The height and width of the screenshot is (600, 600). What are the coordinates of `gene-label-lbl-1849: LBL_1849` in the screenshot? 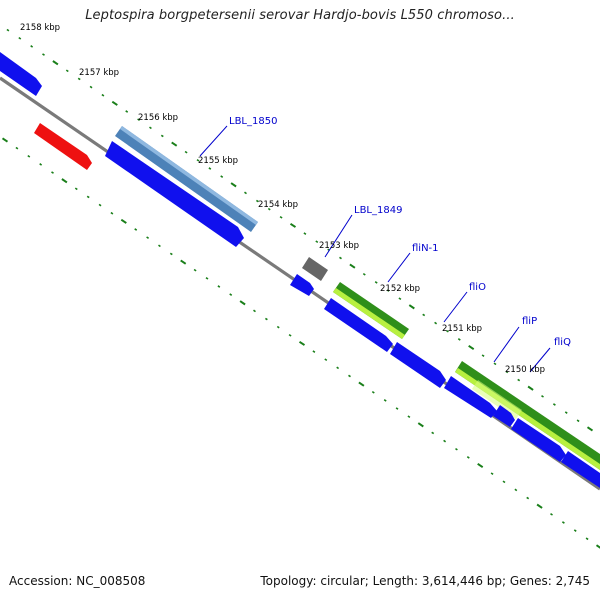 It's located at (378, 210).